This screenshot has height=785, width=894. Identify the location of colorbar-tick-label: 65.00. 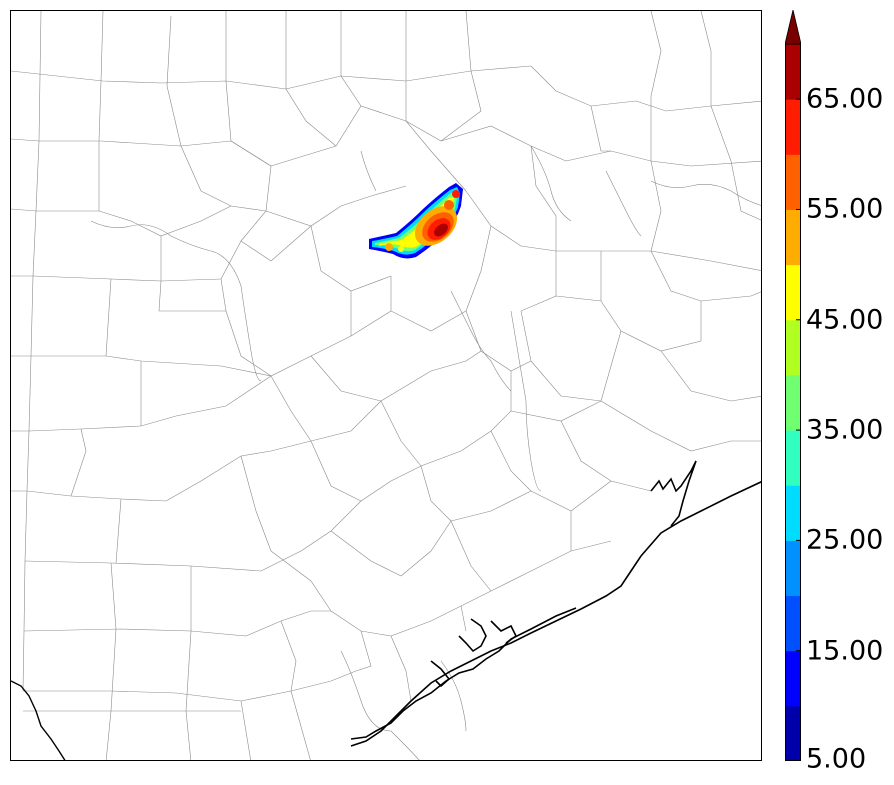
(845, 99).